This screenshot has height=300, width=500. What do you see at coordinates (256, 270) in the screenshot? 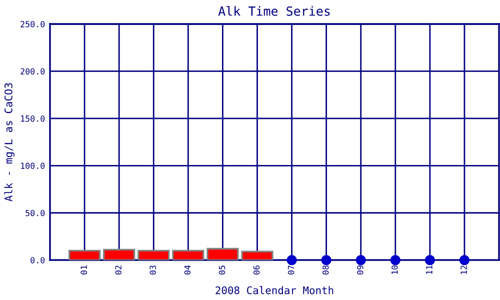
I see `x-tick-label: 06` at bounding box center [256, 270].